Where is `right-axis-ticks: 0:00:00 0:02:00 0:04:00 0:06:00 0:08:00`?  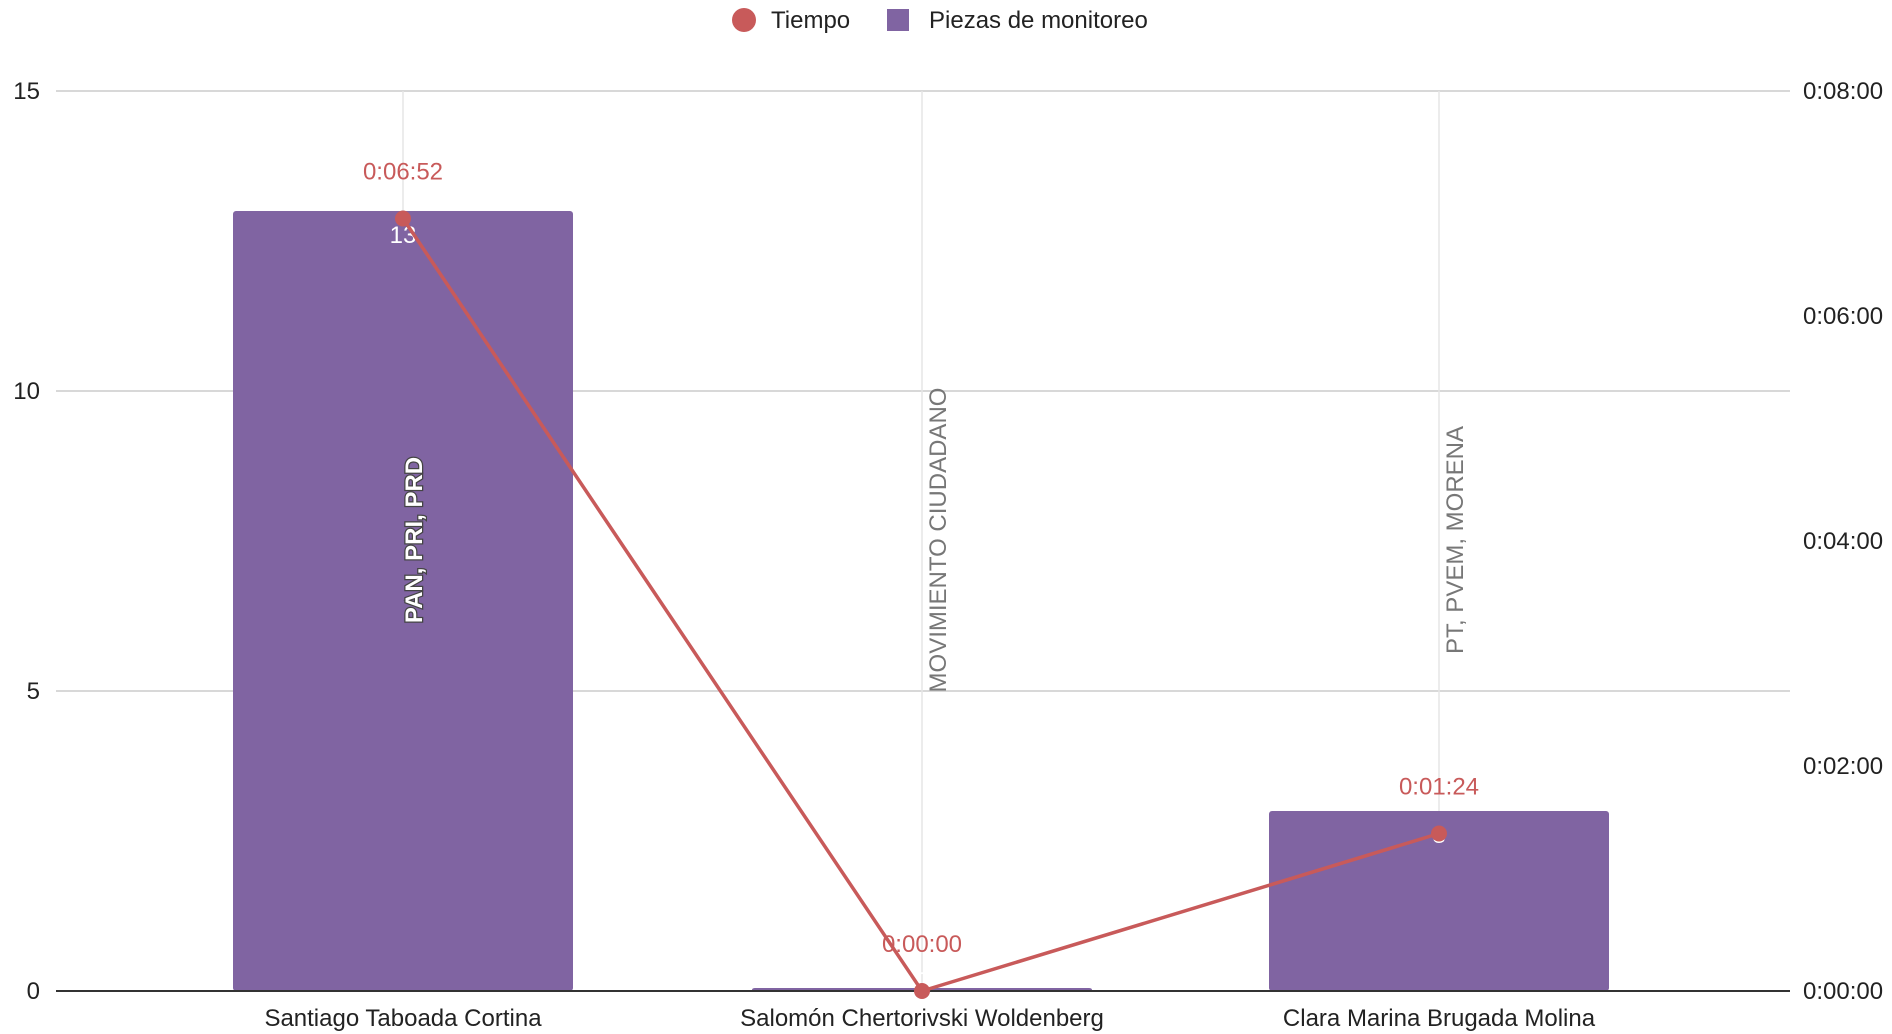 right-axis-ticks: 0:00:00 0:02:00 0:04:00 0:06:00 0:08:00 is located at coordinates (1843, 541).